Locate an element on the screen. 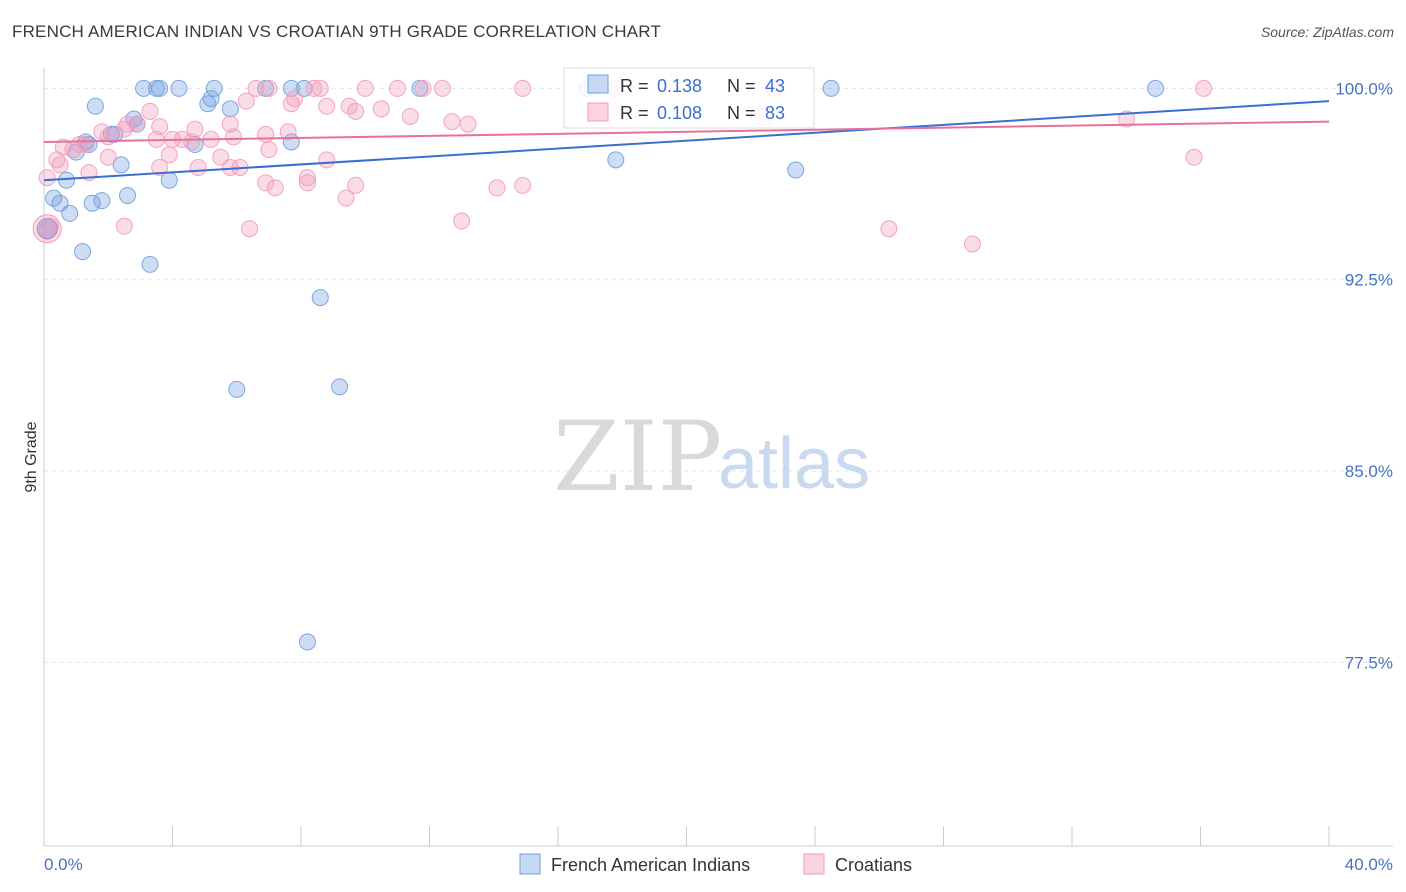 The height and width of the screenshot is (892, 1406). trend-lines is located at coordinates (686, 141).